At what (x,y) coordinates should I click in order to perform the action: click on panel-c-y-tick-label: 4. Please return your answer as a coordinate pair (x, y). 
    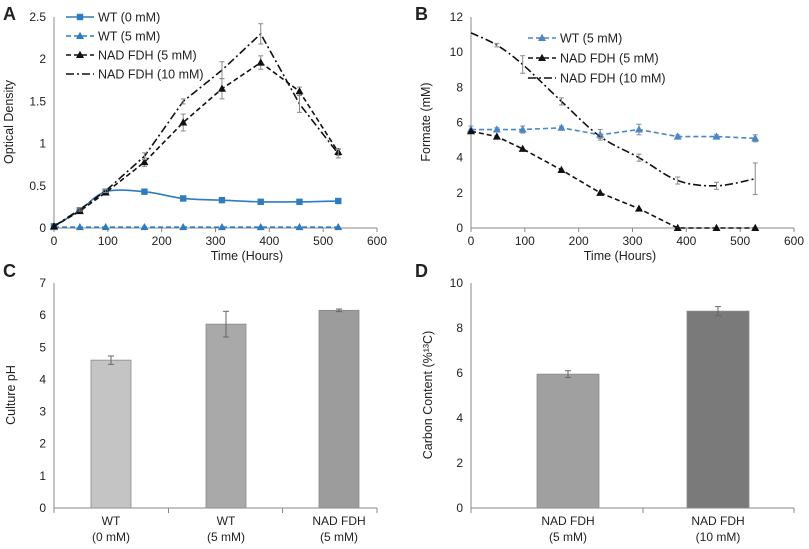
    Looking at the image, I should click on (42, 379).